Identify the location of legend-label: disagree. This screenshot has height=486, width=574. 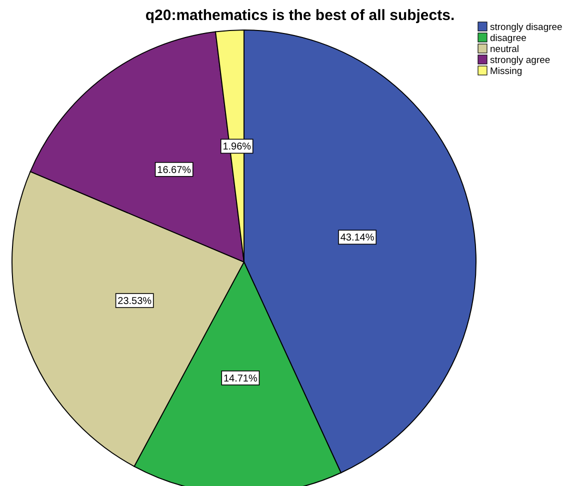
(508, 38).